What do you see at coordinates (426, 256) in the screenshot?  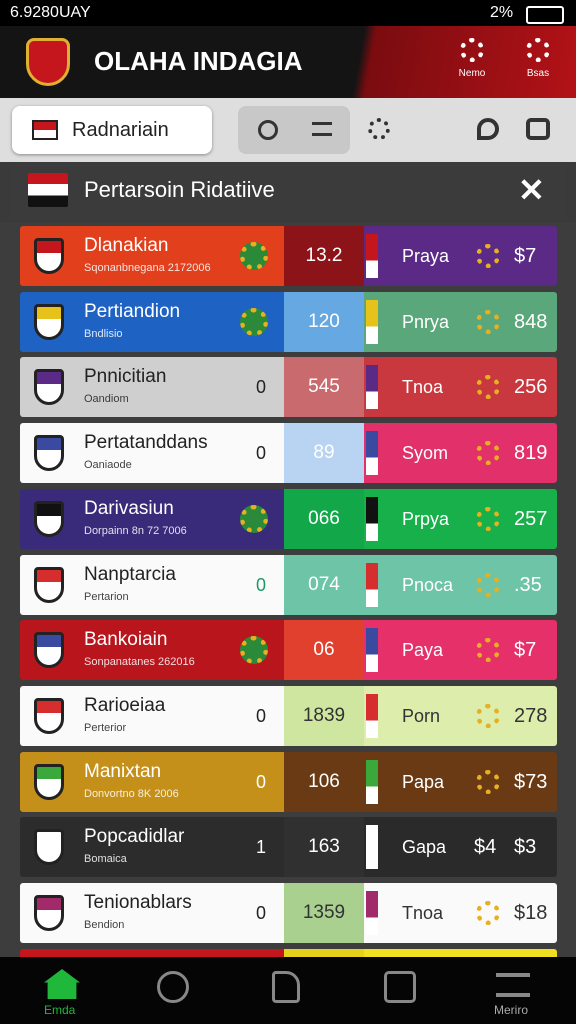 I see `detail-label: Praya` at bounding box center [426, 256].